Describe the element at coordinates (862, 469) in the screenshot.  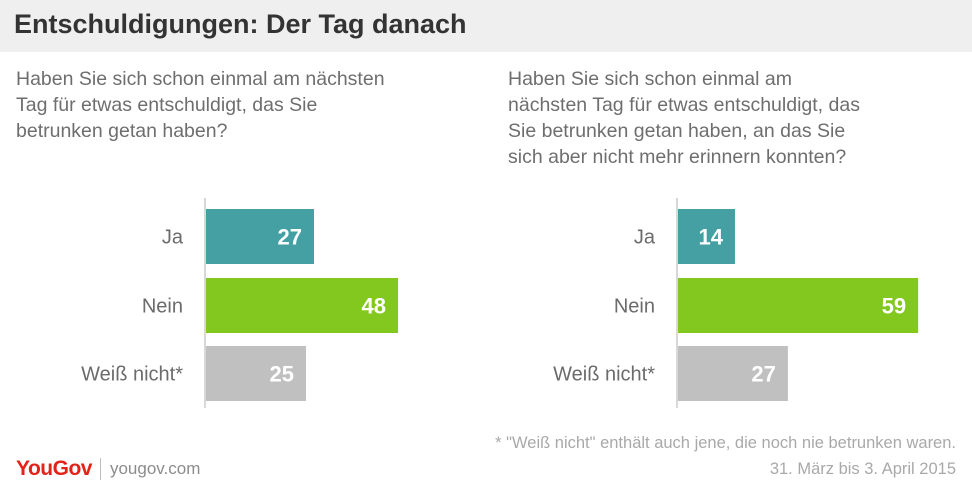
I see `date-range: 31. März bis 3. April 2015` at that location.